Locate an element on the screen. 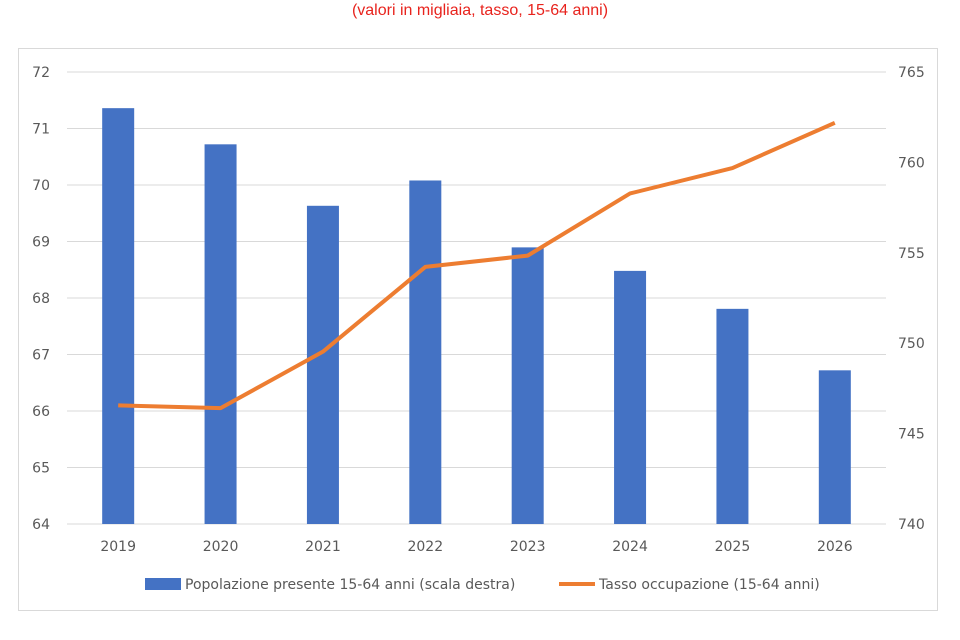  right-axis-ticks: 765 760 755 750 745 740 is located at coordinates (911, 299).